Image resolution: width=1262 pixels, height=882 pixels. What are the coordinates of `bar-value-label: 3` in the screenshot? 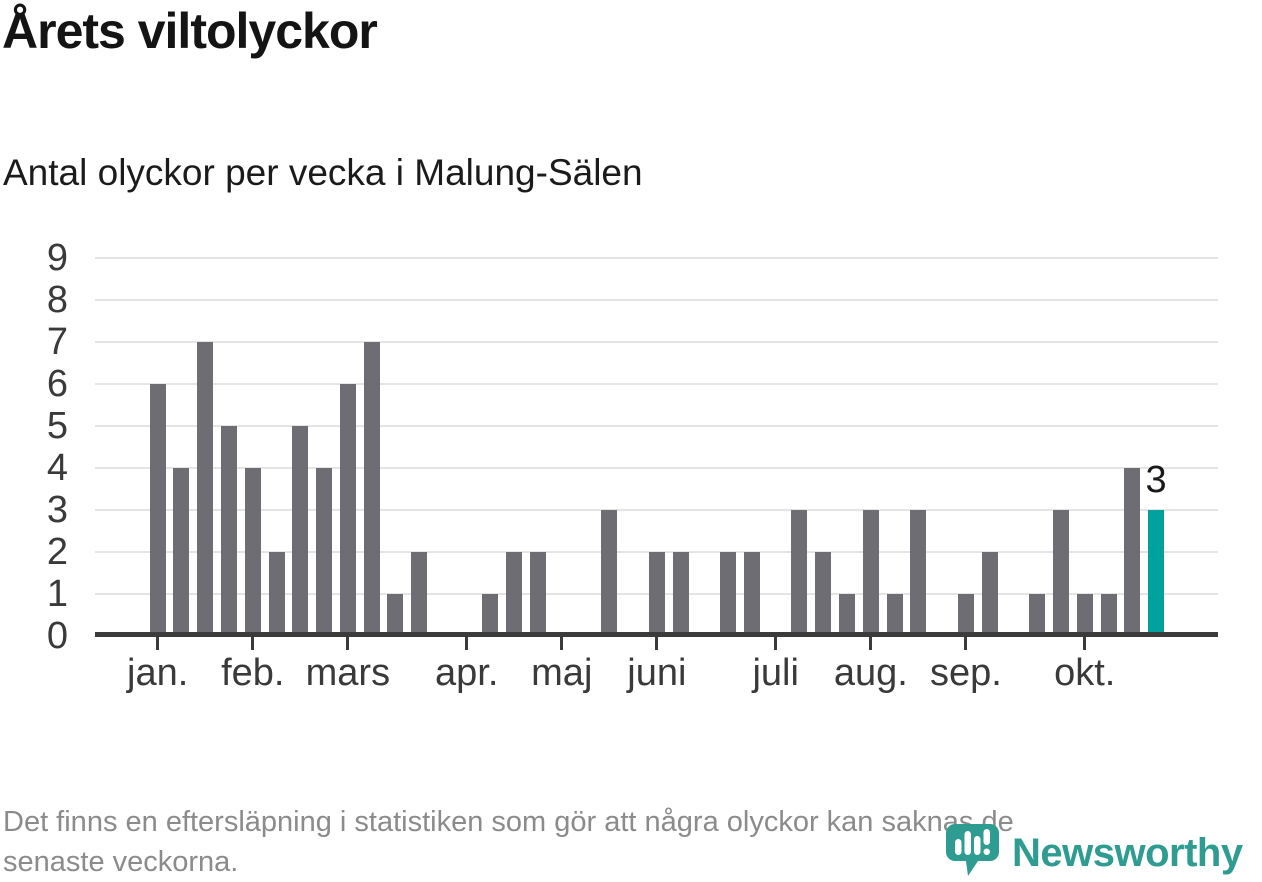 It's located at (1156, 479).